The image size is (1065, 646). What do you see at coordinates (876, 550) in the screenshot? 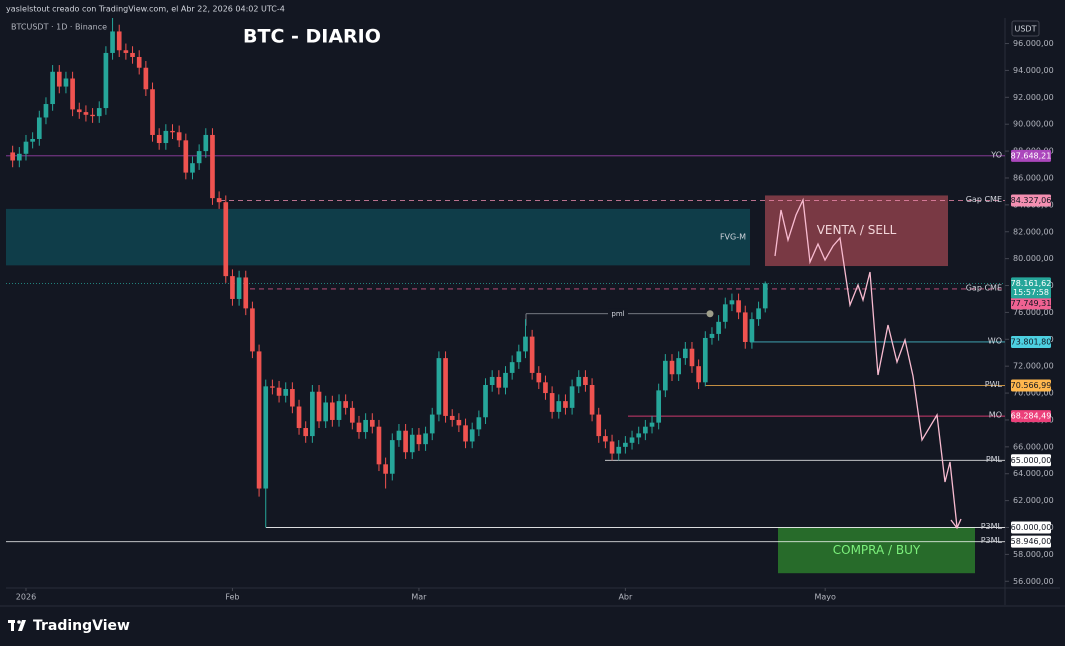
I see `zone` at bounding box center [876, 550].